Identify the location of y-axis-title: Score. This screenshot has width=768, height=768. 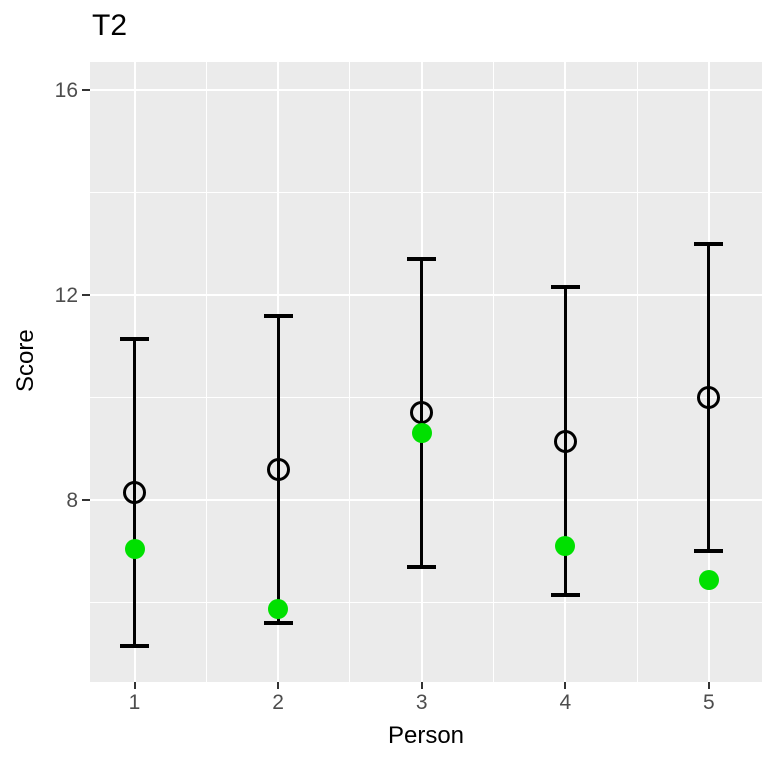
(25, 360).